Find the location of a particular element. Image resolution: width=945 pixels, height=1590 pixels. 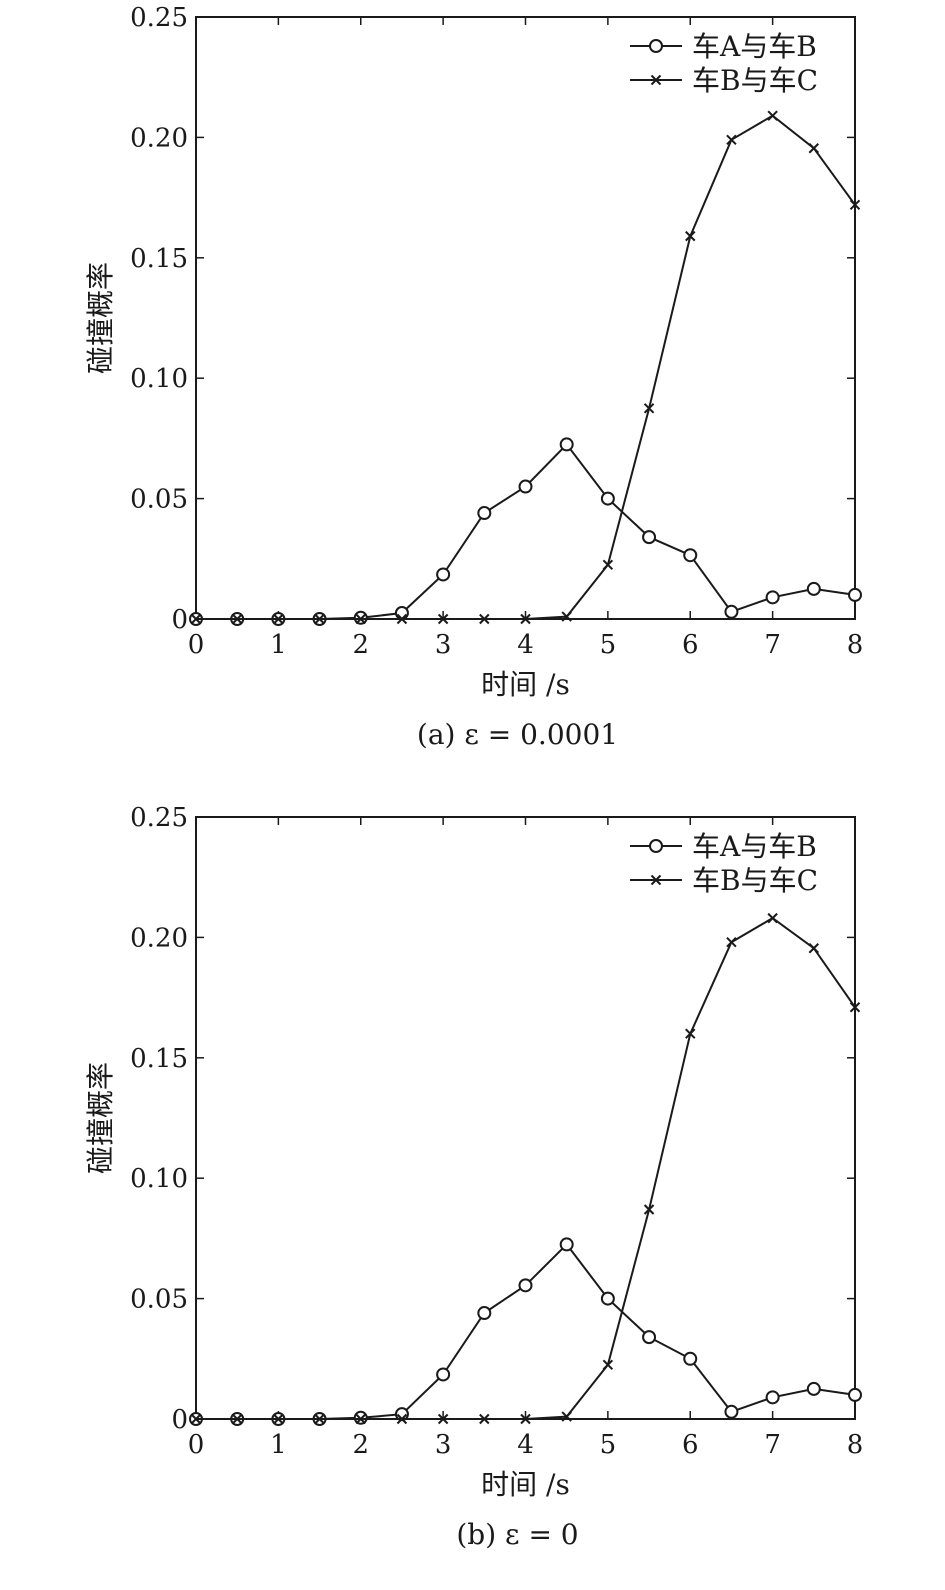

legend-label: 车A与车B is located at coordinates (754, 846).